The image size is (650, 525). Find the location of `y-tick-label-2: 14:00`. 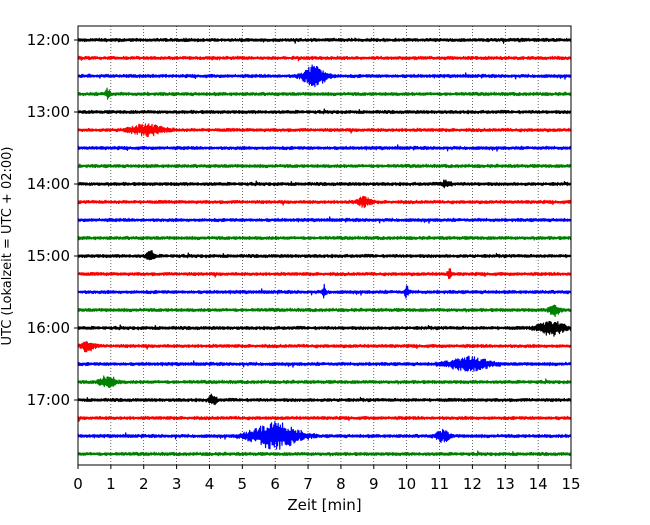

y-tick-label-2: 14:00 is located at coordinates (48, 184).